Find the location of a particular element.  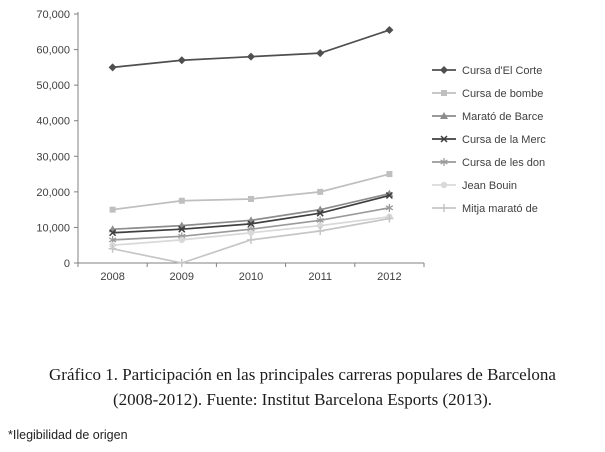

y-tick-label: 10,000 is located at coordinates (53, 228).